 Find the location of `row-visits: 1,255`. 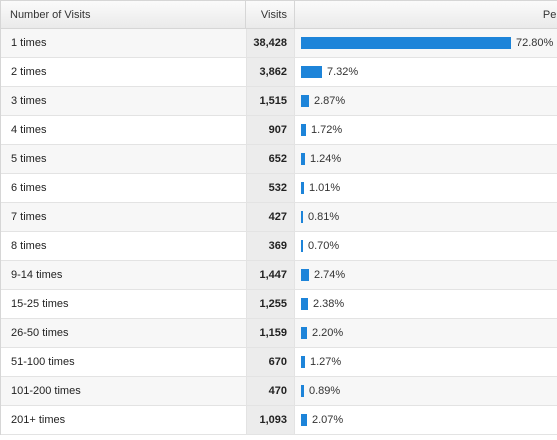

row-visits: 1,255 is located at coordinates (270, 304).